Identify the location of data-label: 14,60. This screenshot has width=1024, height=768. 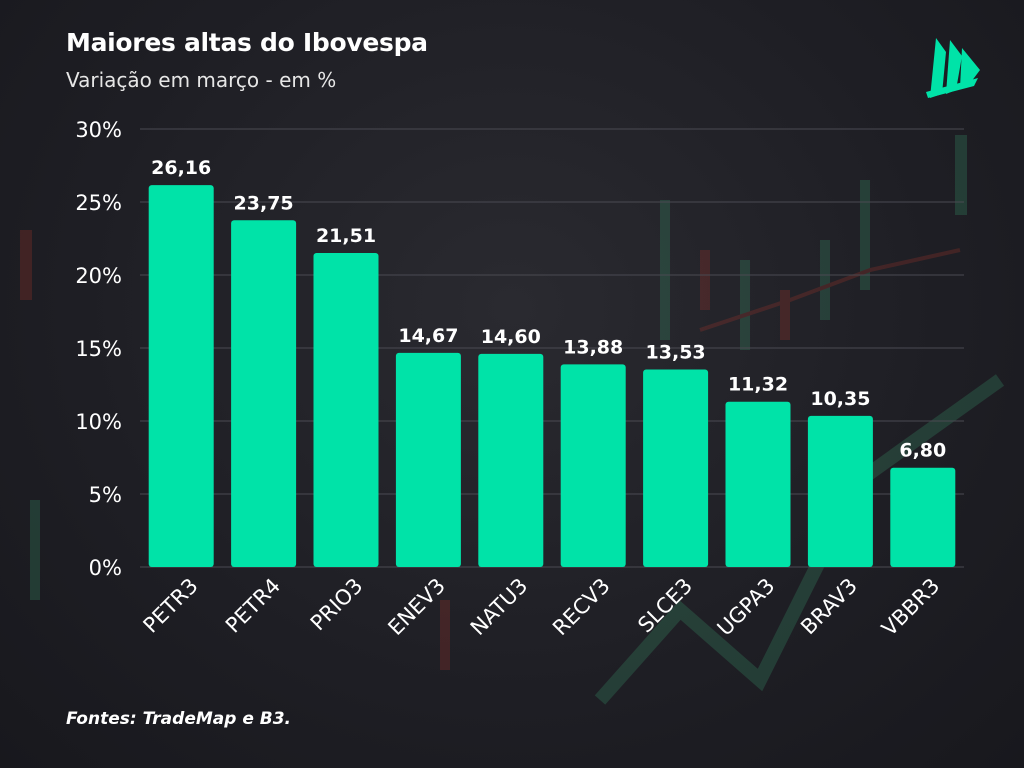
(511, 337).